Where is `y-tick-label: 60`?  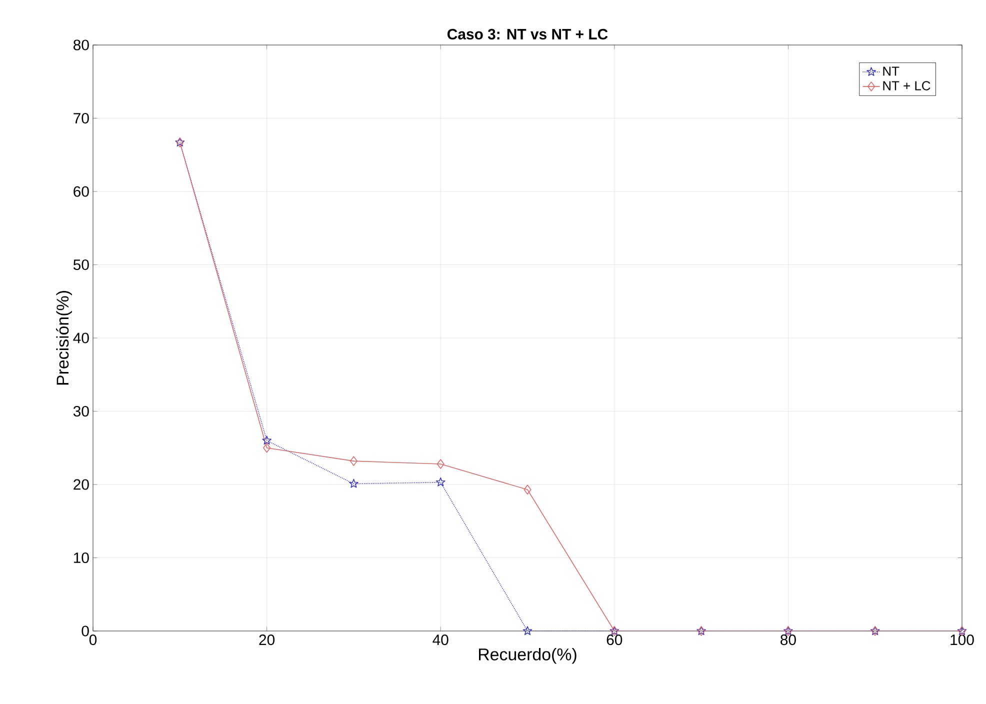 y-tick-label: 60 is located at coordinates (81, 191).